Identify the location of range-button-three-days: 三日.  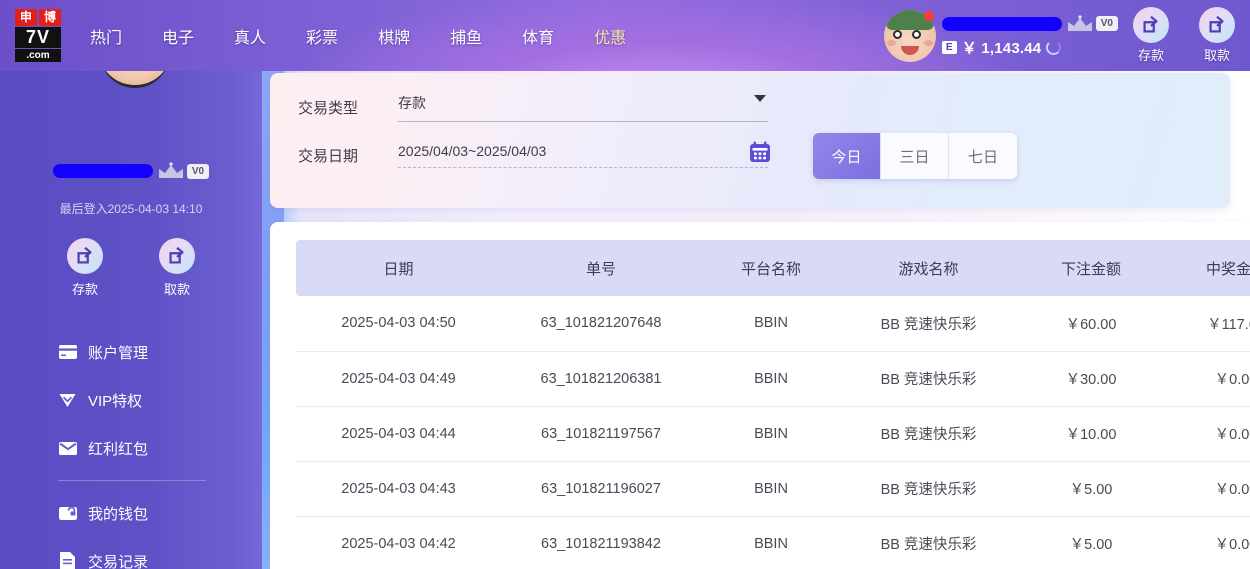
(915, 156).